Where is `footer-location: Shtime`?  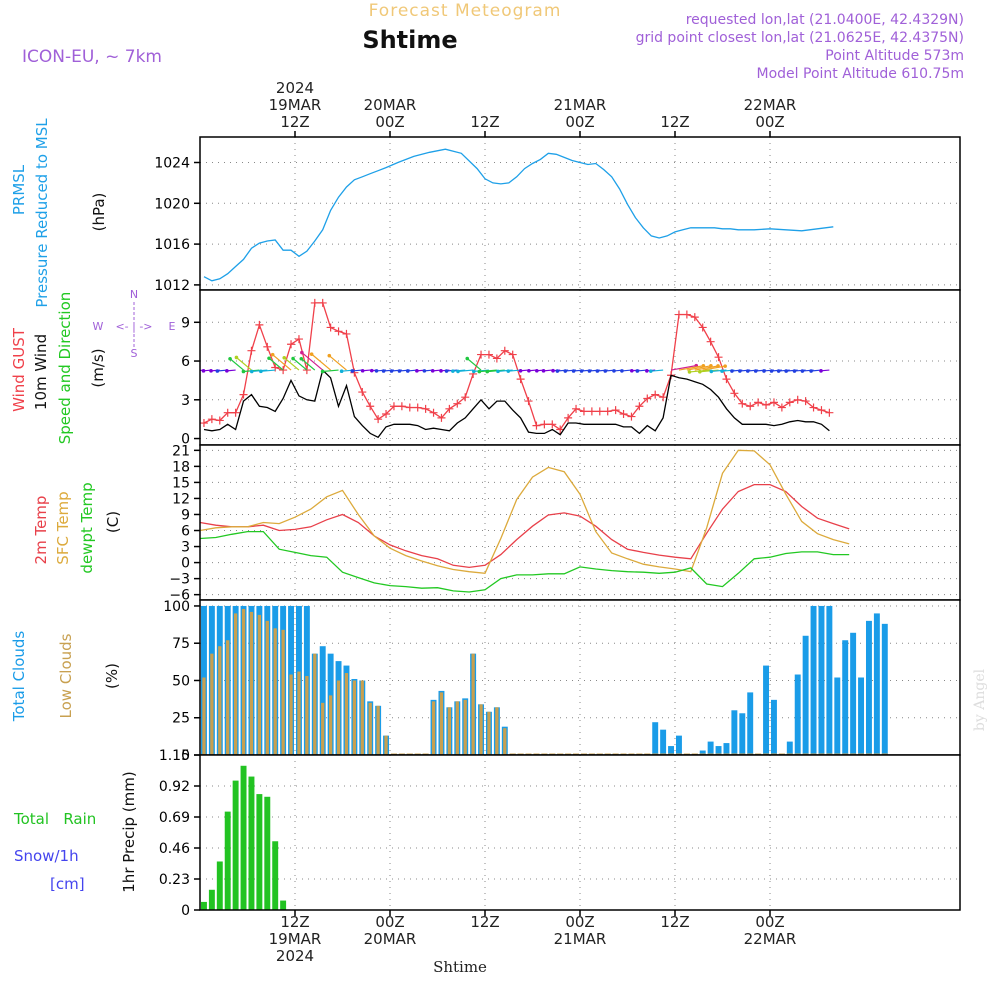 footer-location: Shtime is located at coordinates (460, 967).